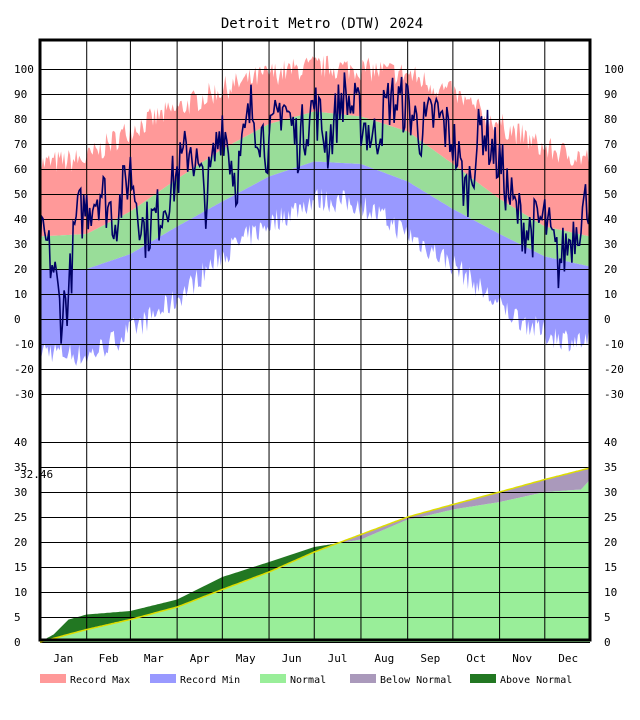 The image size is (640, 720). Describe the element at coordinates (246, 658) in the screenshot. I see `month-label: May` at that location.